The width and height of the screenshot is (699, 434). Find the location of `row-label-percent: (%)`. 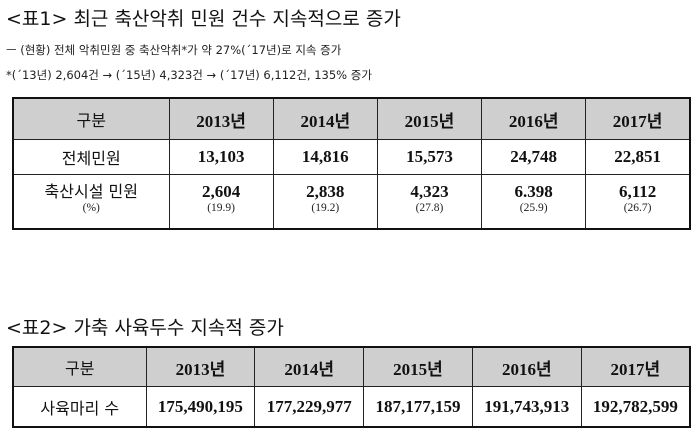

row-label-percent: (%) is located at coordinates (91, 216).